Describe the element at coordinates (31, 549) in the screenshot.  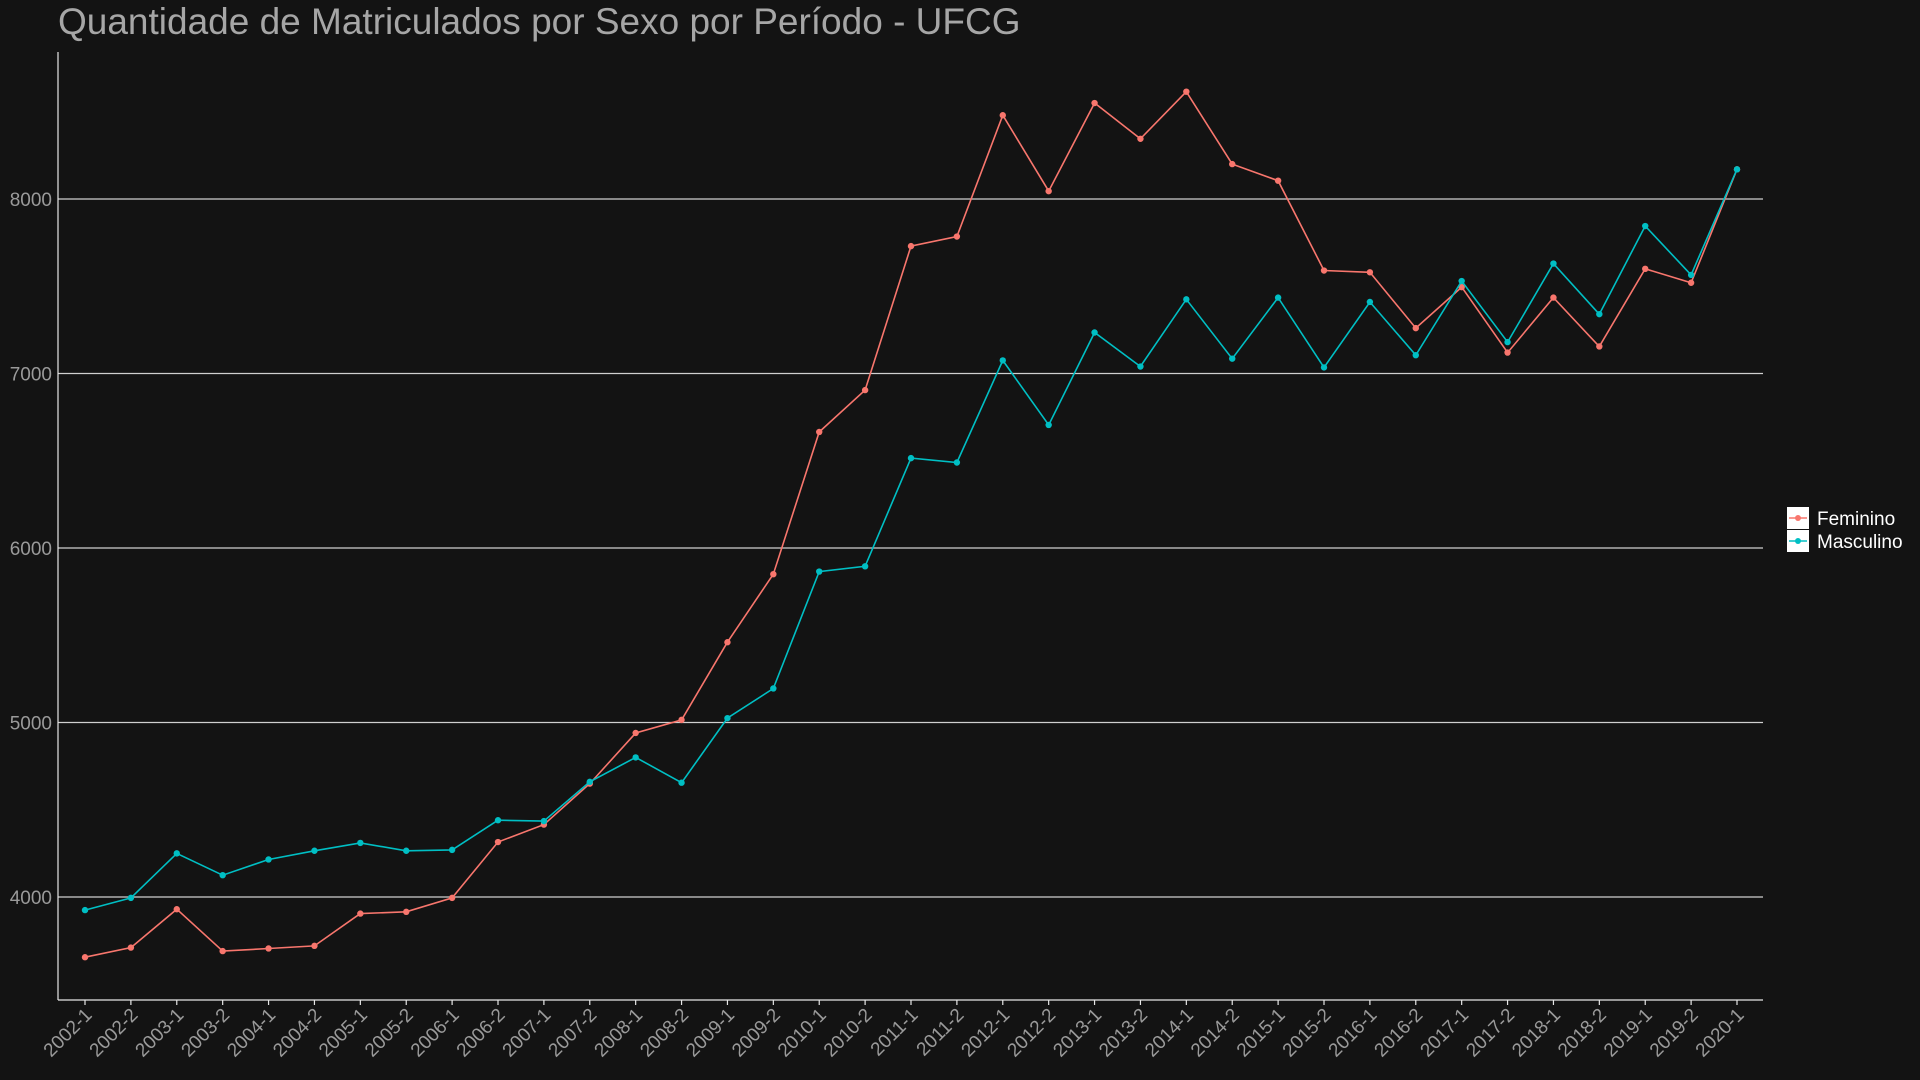
I see `y-tick-label: 6000` at that location.